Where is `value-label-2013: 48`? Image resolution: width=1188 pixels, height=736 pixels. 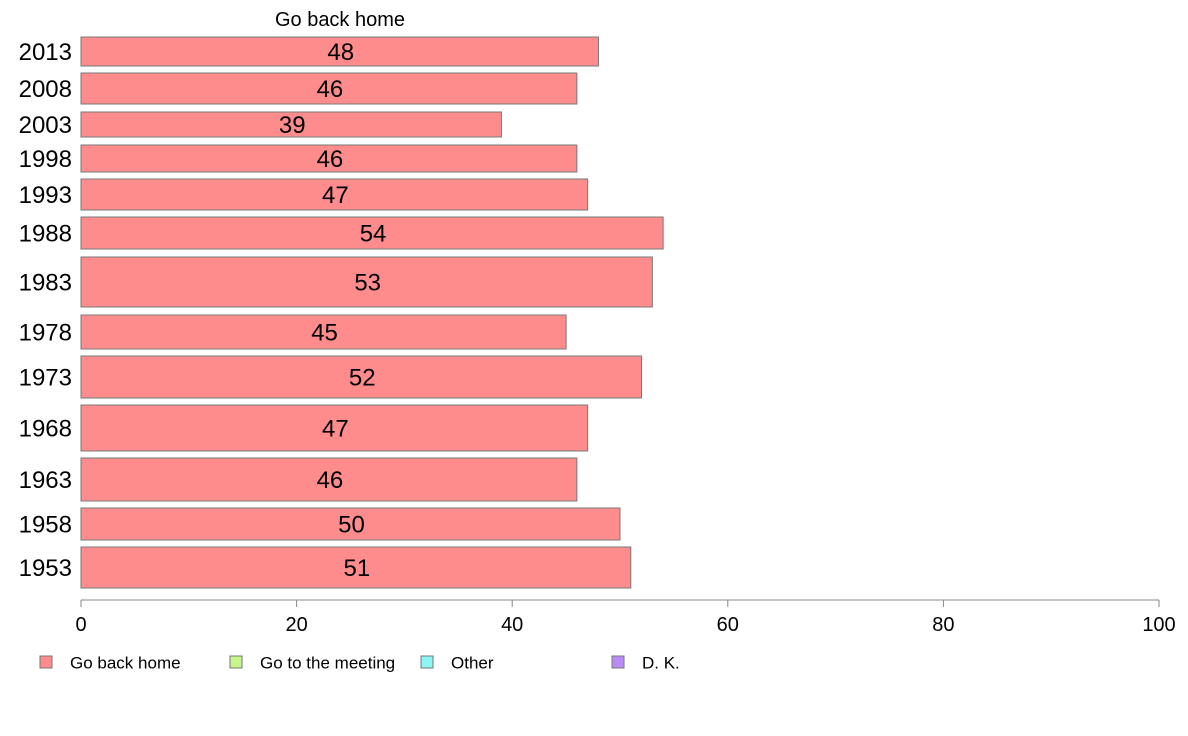
value-label-2013: 48 is located at coordinates (340, 52).